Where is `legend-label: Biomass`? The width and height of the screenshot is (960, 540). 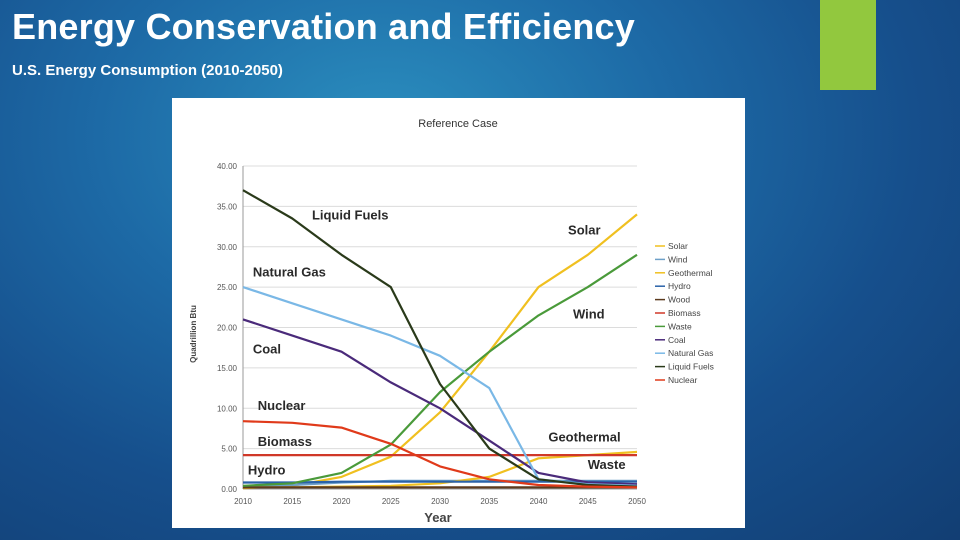 legend-label: Biomass is located at coordinates (684, 313).